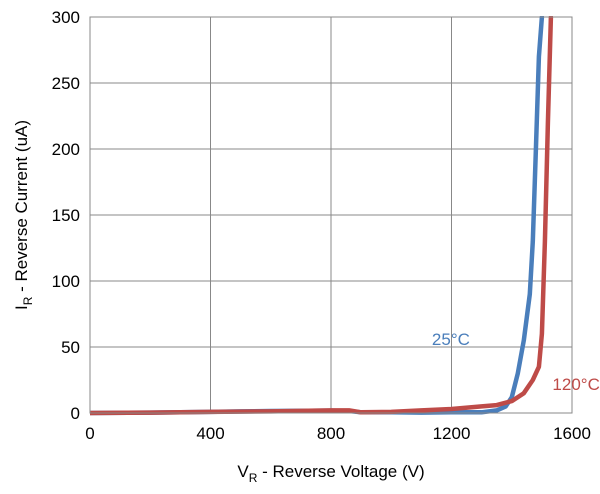 The height and width of the screenshot is (494, 600). What do you see at coordinates (66, 17) in the screenshot?
I see `y-tick-label: 300` at bounding box center [66, 17].